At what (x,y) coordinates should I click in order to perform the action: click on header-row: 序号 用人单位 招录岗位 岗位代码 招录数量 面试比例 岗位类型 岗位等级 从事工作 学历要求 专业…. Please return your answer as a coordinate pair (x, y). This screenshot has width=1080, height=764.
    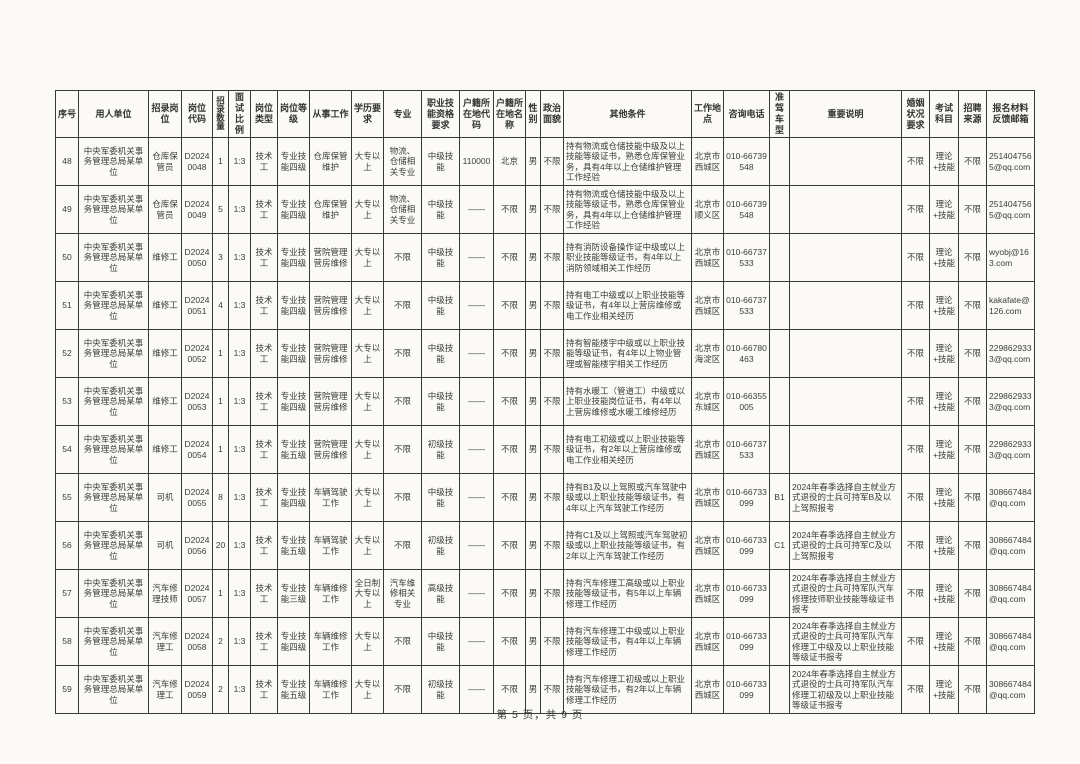
    Looking at the image, I should click on (545, 114).